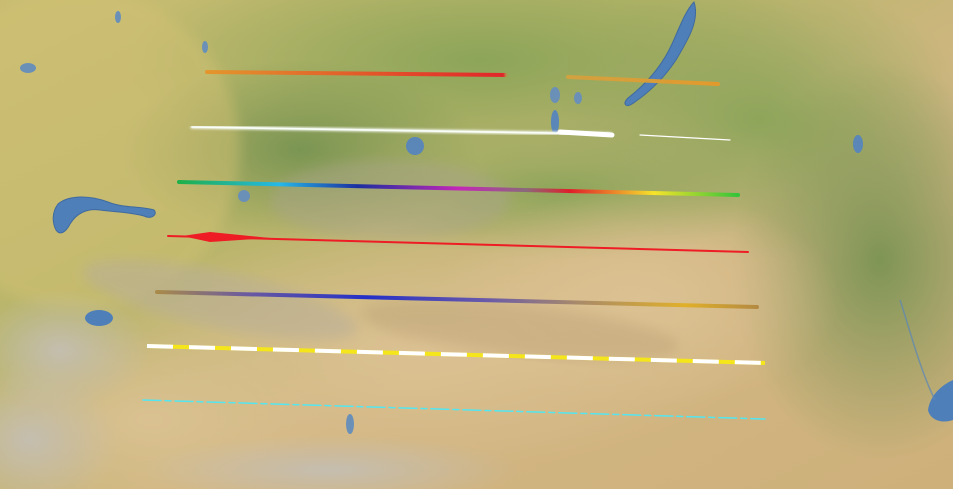 This screenshot has width=953, height=489. What do you see at coordinates (99, 318) in the screenshot?
I see `lake-issyk-kul` at bounding box center [99, 318].